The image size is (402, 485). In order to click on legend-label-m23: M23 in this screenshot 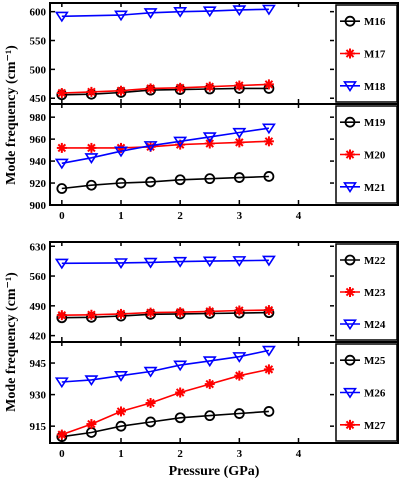, I will do `click(375, 293)`.